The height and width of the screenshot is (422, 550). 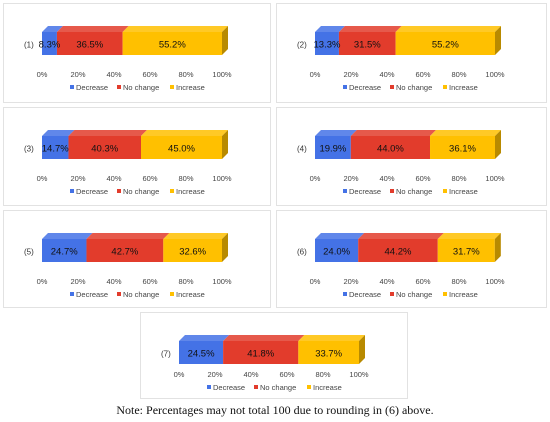 What do you see at coordinates (336, 252) in the screenshot?
I see `data-label: 24.0%` at bounding box center [336, 252].